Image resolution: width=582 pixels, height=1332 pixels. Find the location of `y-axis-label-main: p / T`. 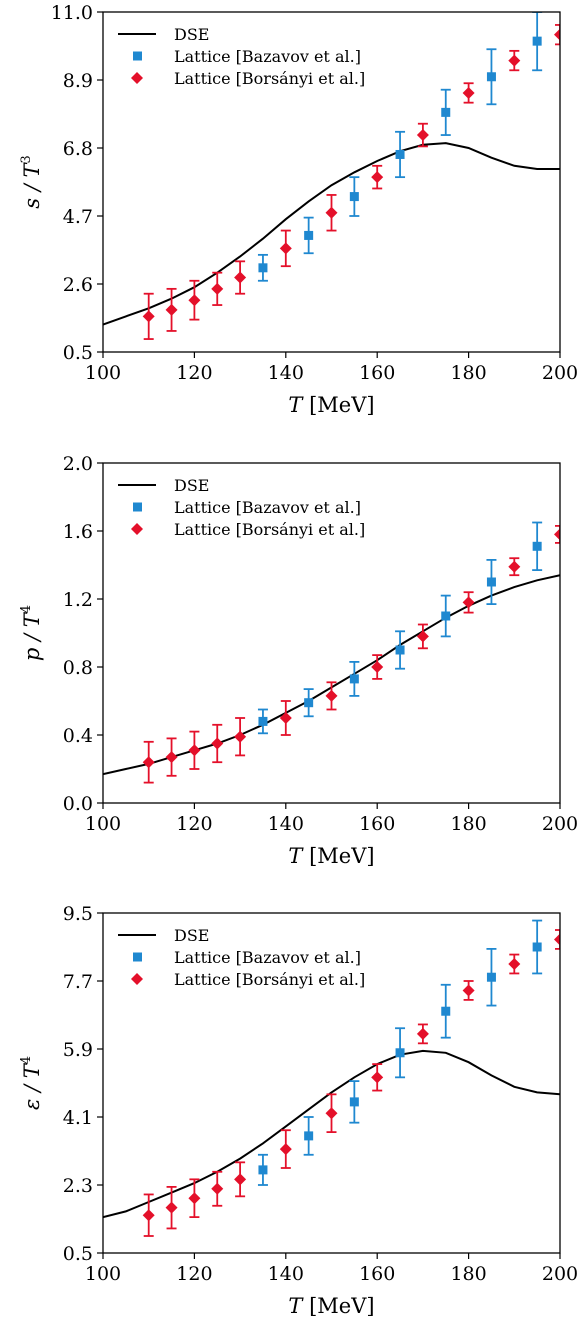

y-axis-label-main: p / T is located at coordinates (32, 636).